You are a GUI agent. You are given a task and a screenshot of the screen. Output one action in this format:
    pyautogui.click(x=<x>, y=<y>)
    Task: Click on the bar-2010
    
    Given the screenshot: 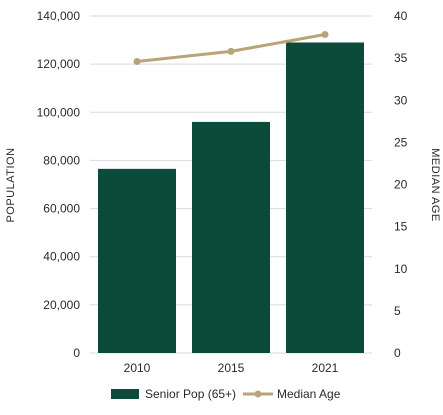 What is the action you would take?
    pyautogui.click(x=137, y=260)
    